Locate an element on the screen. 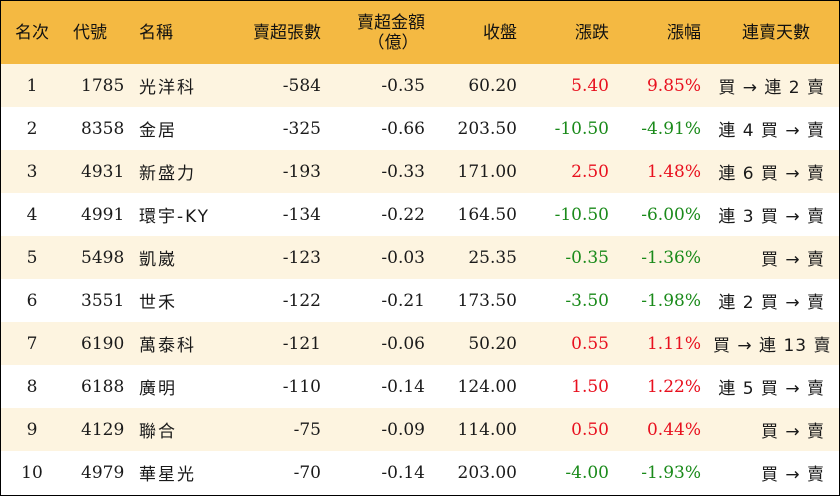  change-cell: -4.00 is located at coordinates (587, 472).